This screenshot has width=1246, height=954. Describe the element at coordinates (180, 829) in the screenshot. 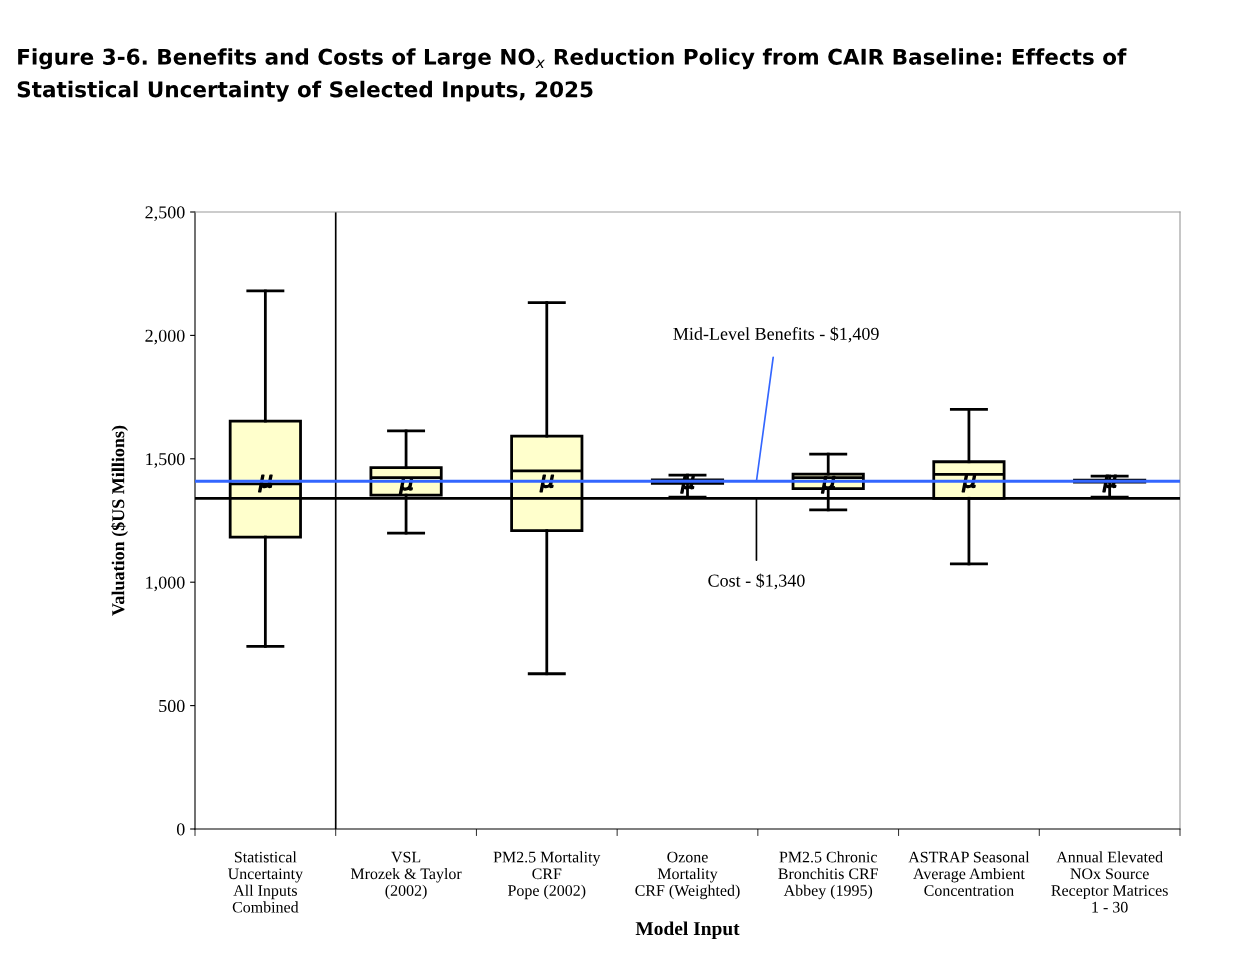

I see `y-tick-label: 0` at that location.